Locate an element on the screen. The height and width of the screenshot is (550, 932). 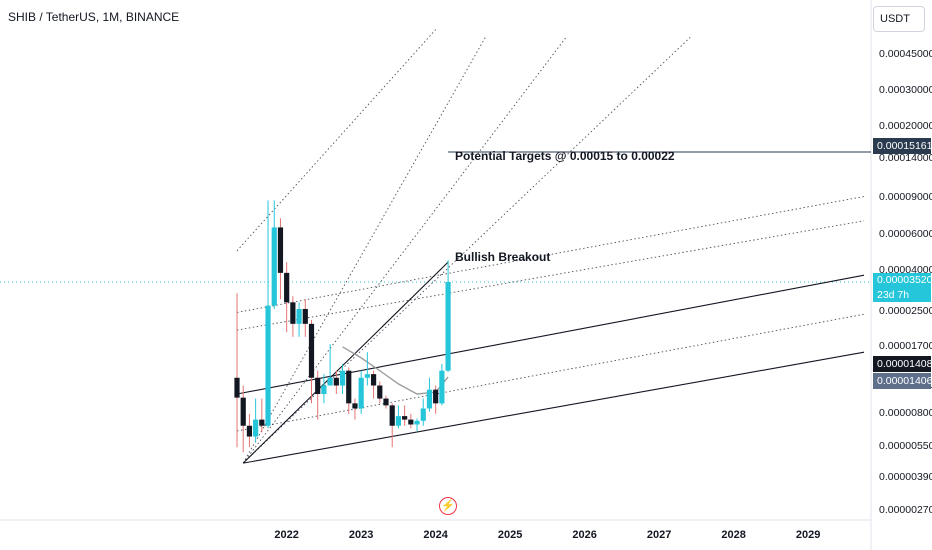
y-tick-label: 0.00045000 is located at coordinates (905, 54).